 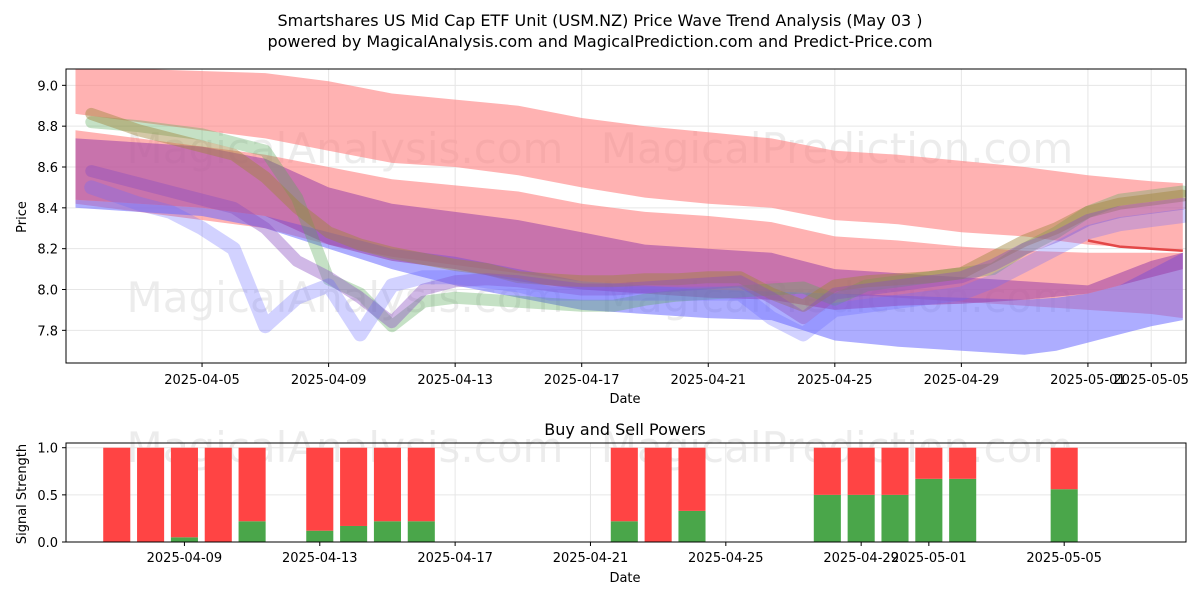 What do you see at coordinates (47, 86) in the screenshot?
I see `y-tick-label: 9.0` at bounding box center [47, 86].